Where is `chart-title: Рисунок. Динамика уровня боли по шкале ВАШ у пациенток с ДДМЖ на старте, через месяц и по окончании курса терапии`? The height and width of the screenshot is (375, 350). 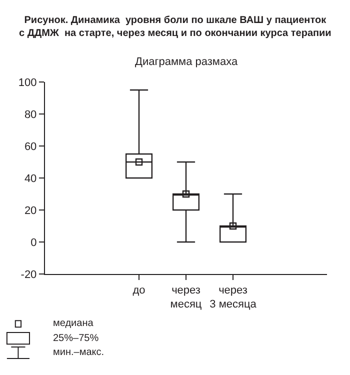 chart-title: Рисунок. Динамика уровня боли по шкале ВАШ у пациенток с ДДМЖ на старте, через месяц и по окончании курса терапии is located at coordinates (175, 27).